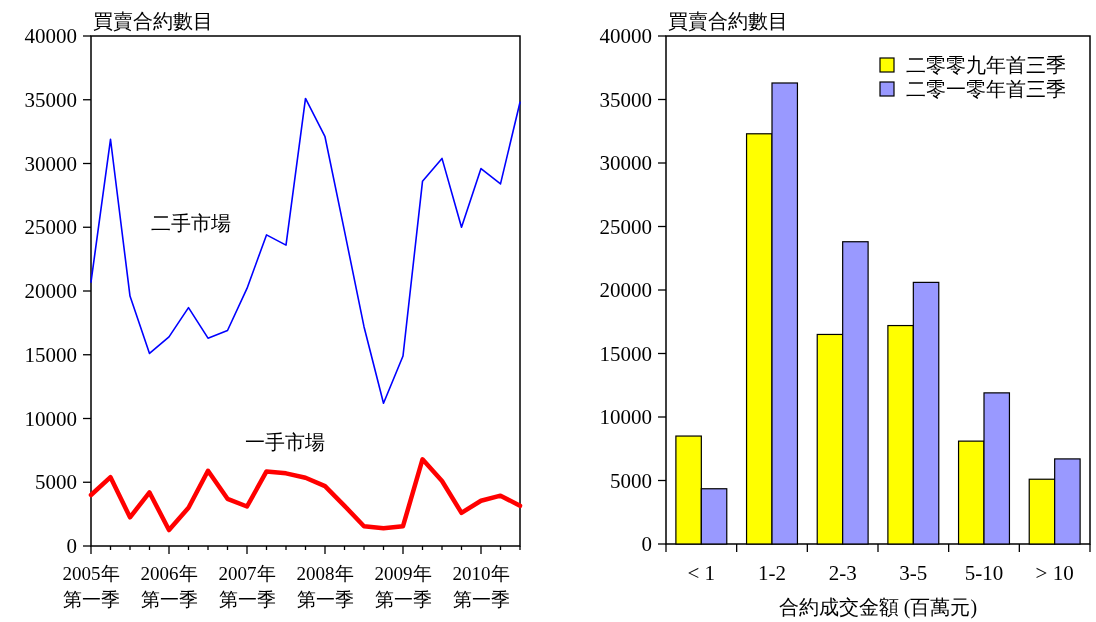 The width and height of the screenshot is (1096, 622). What do you see at coordinates (984, 573) in the screenshot?
I see `x-tick-label: 5-10` at bounding box center [984, 573].